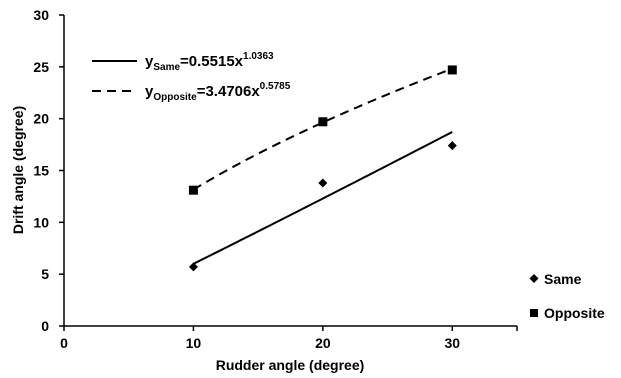 The width and height of the screenshot is (621, 378). What do you see at coordinates (452, 343) in the screenshot?
I see `x-tick-label: 30` at bounding box center [452, 343].